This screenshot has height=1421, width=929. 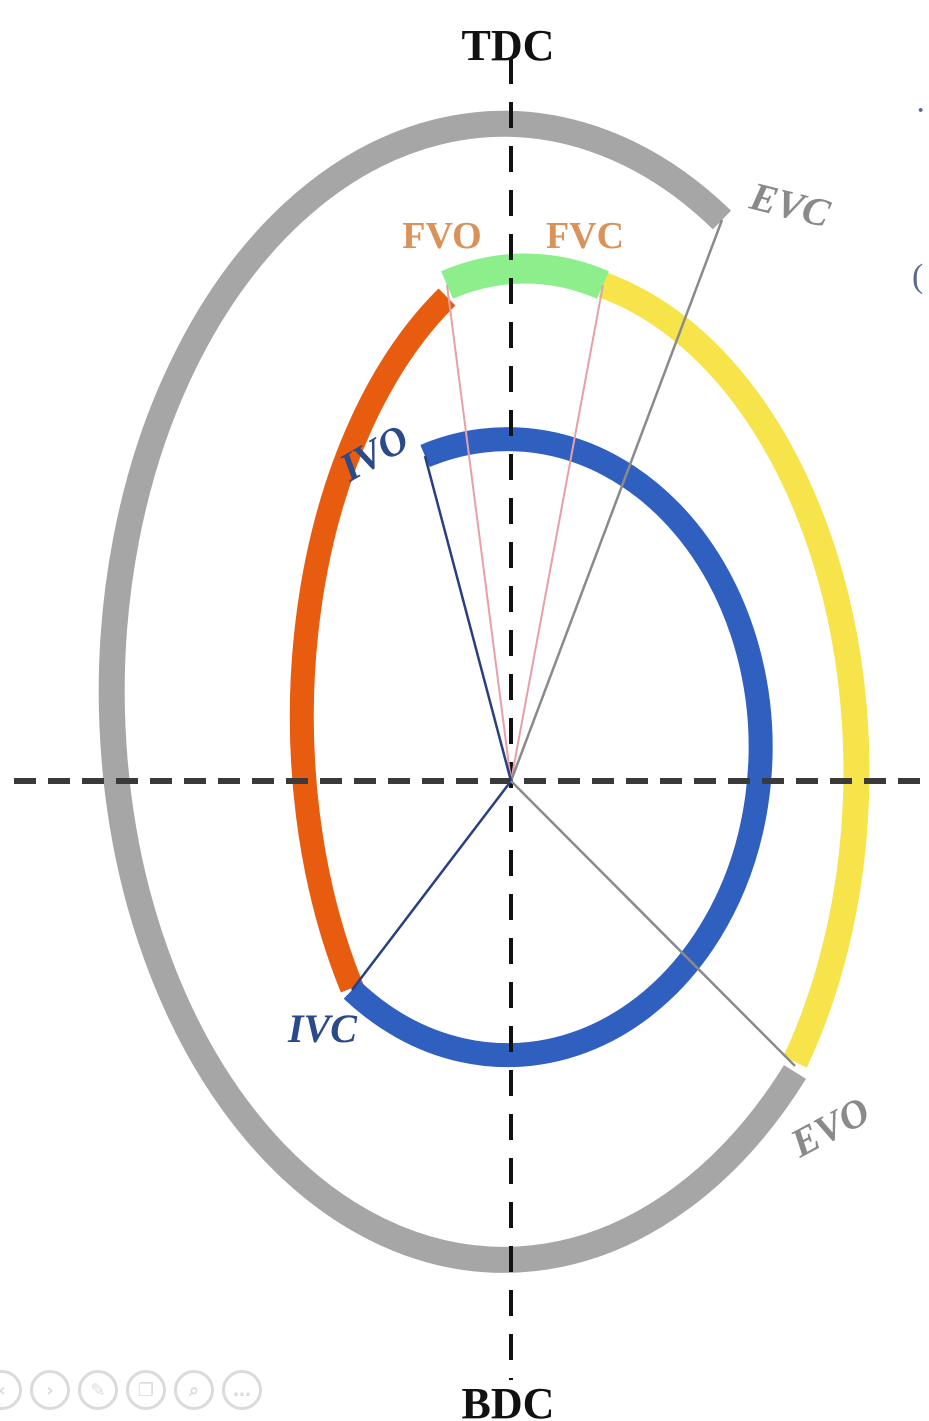 What do you see at coordinates (50, 1390) in the screenshot?
I see `nav-next-icon: ›` at bounding box center [50, 1390].